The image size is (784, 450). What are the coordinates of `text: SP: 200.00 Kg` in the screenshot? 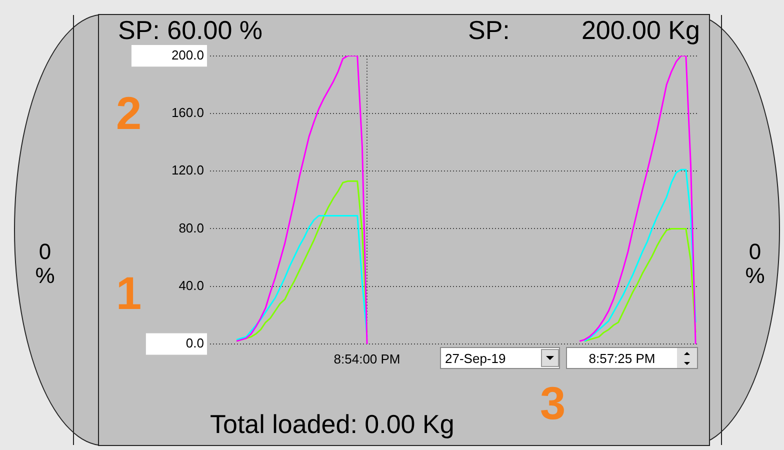 It's located at (584, 30).